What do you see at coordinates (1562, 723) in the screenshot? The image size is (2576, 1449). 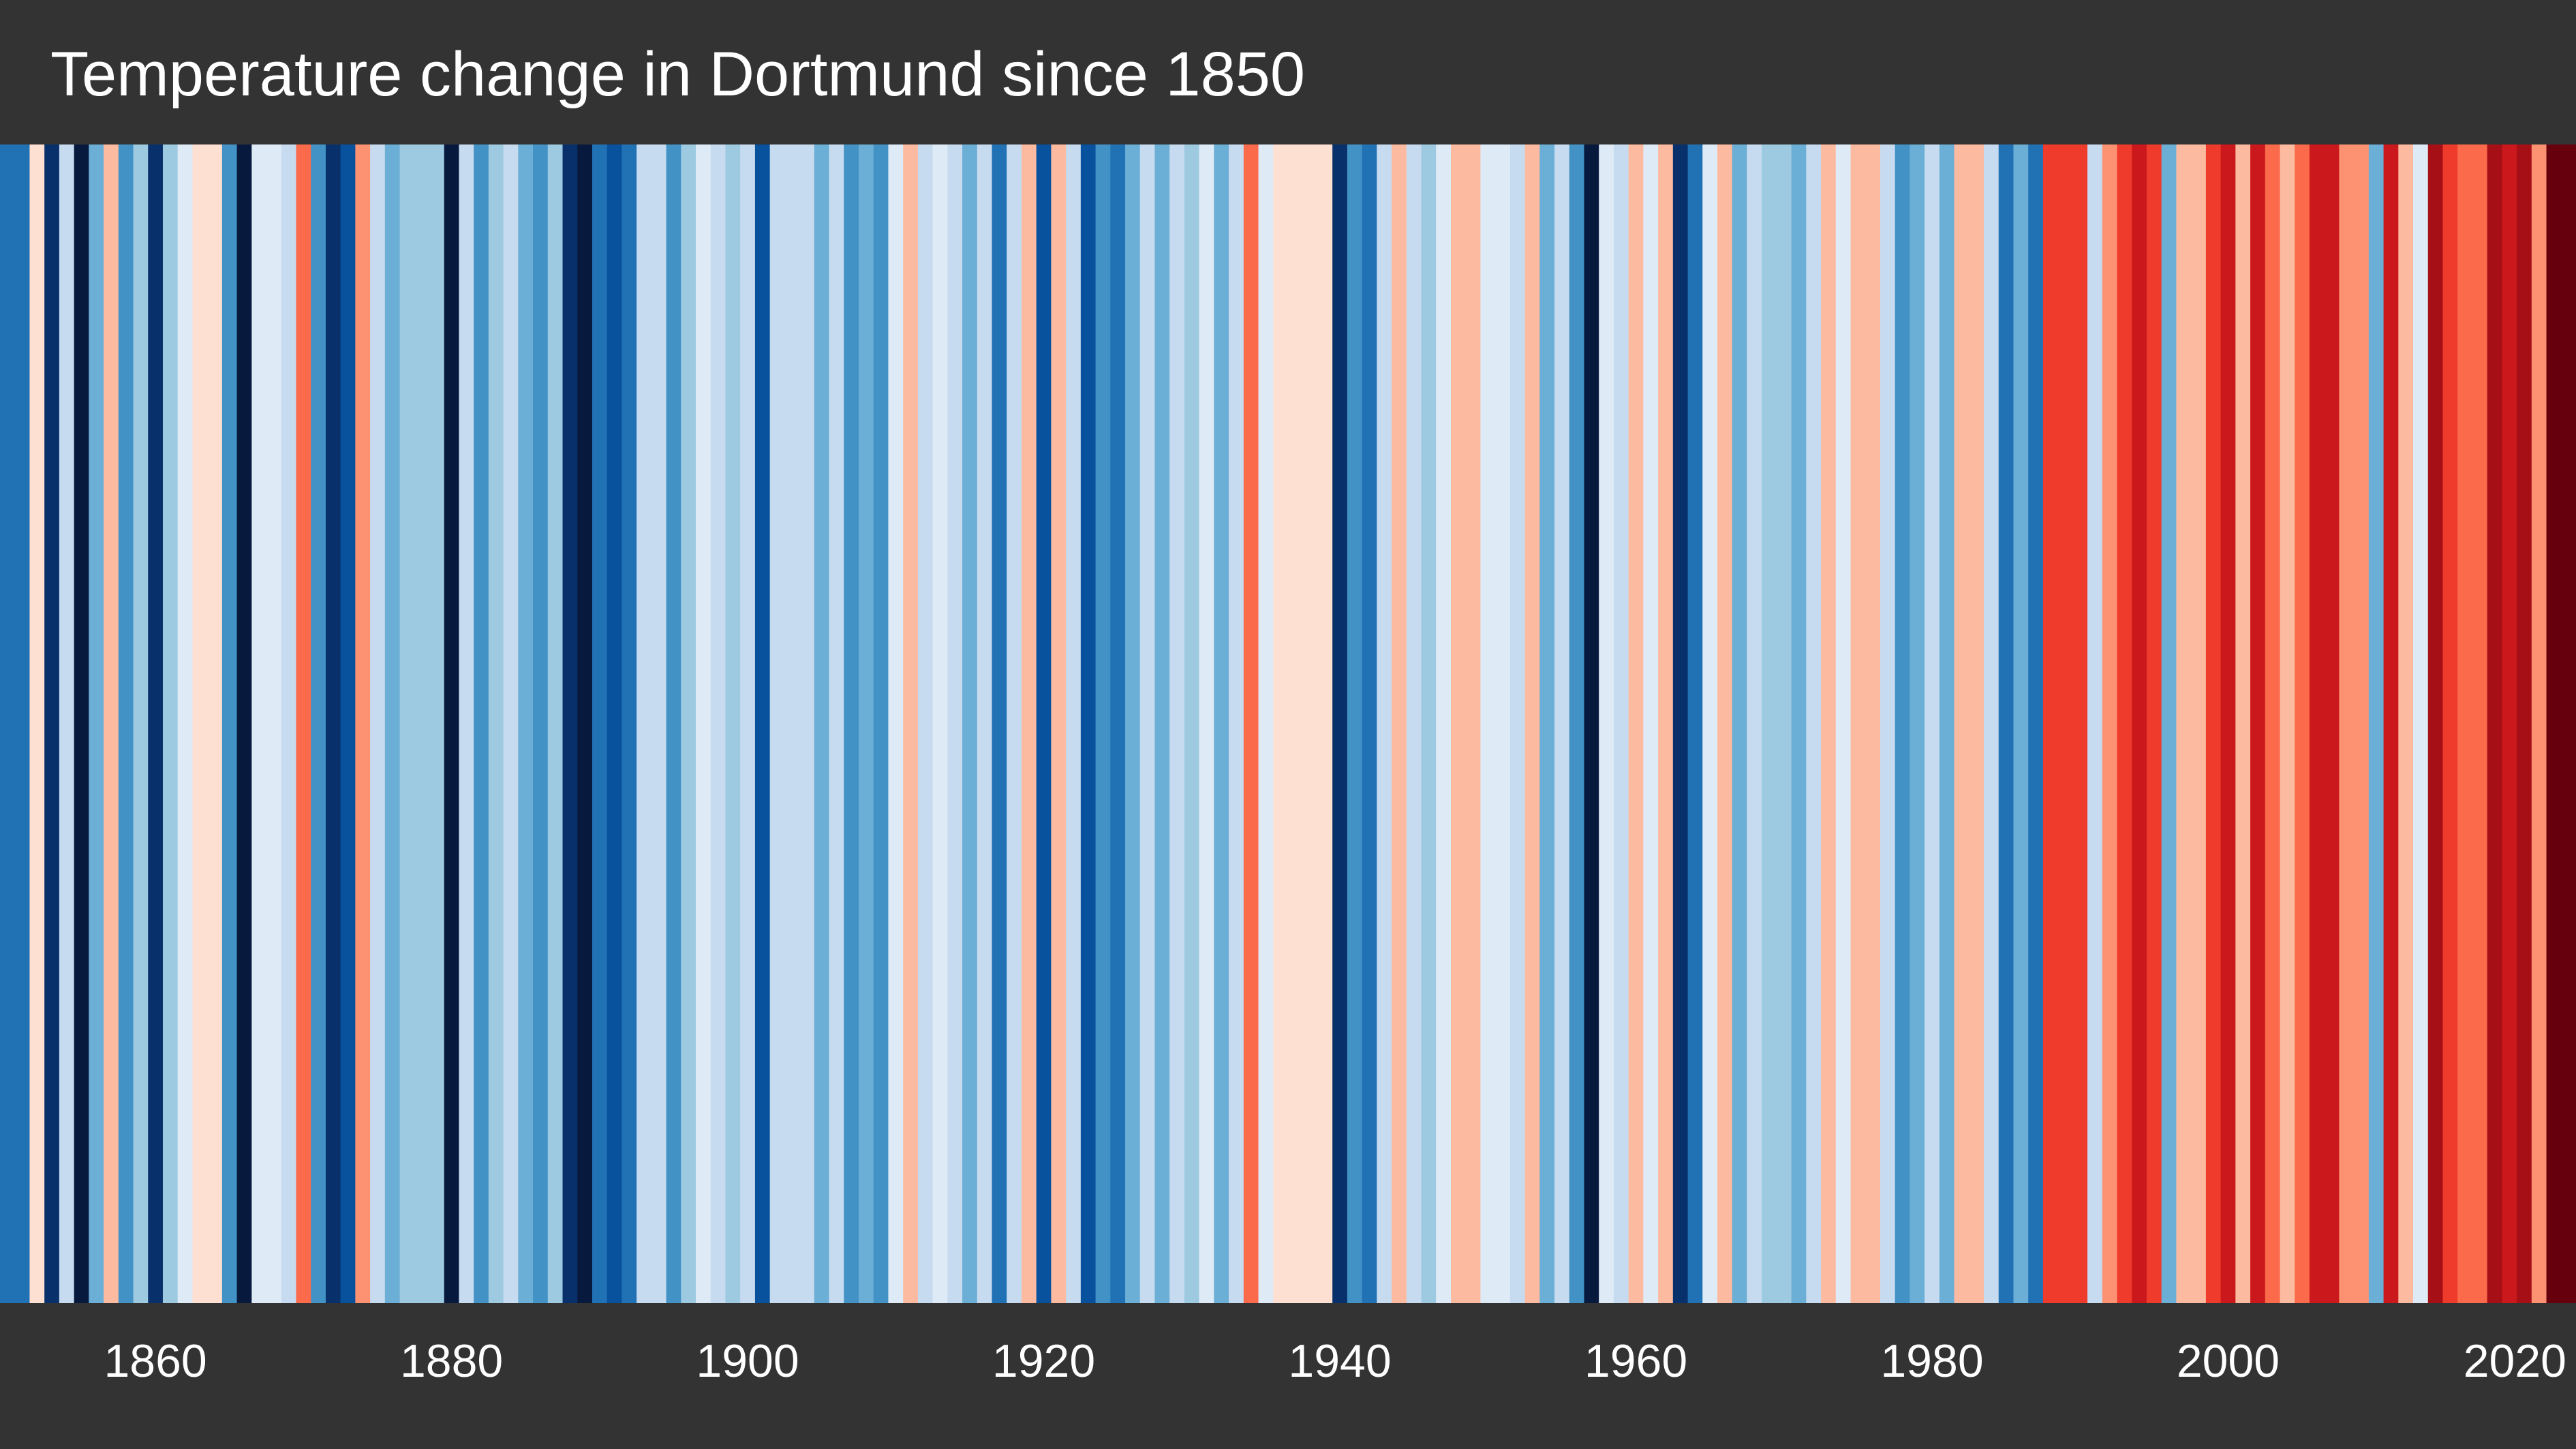 I see `stripe-1955` at bounding box center [1562, 723].